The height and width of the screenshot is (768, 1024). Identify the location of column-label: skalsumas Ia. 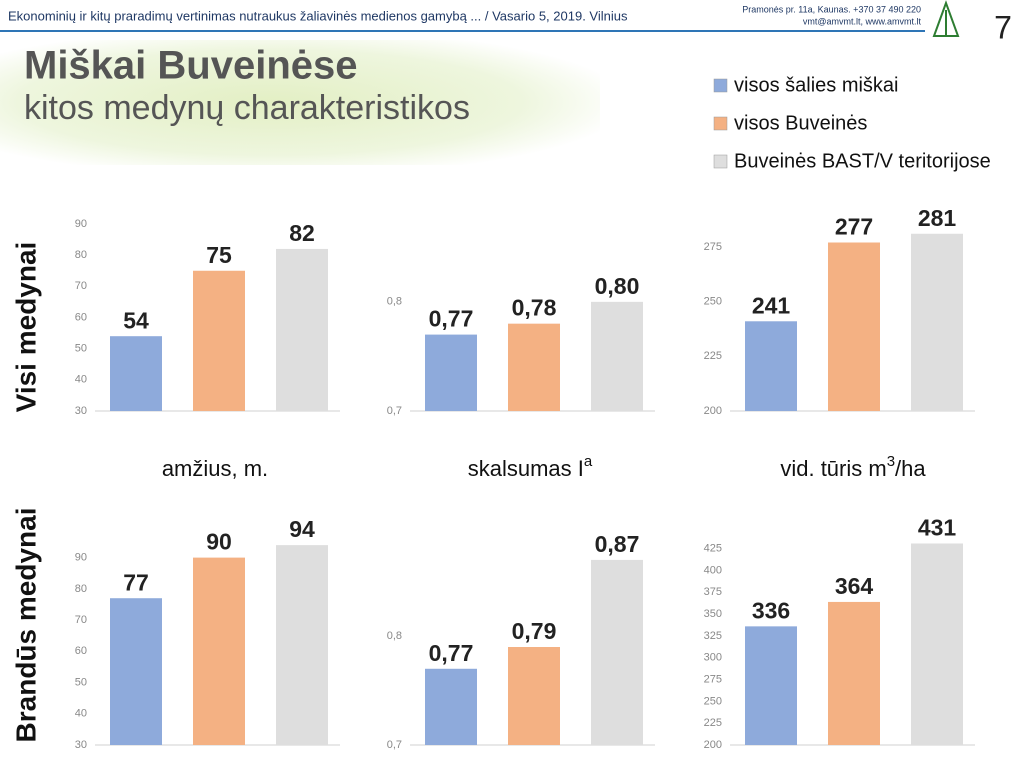
(530, 467).